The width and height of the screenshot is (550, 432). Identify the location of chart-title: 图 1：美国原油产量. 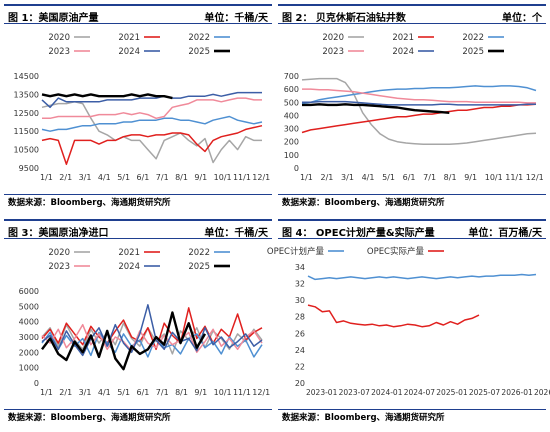
(53, 18).